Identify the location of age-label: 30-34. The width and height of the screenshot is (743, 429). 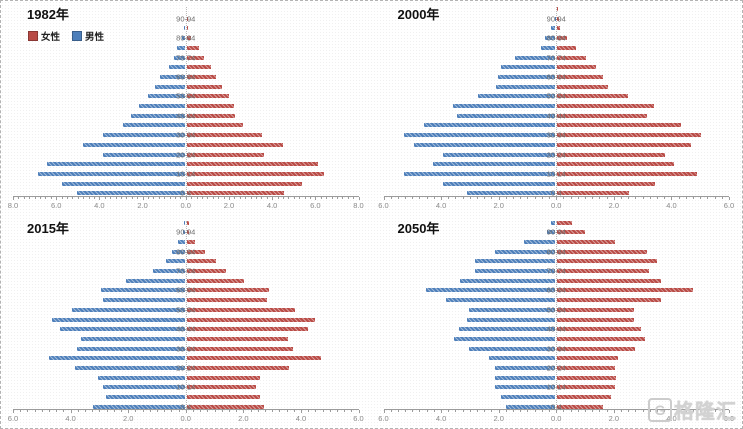
(186, 135).